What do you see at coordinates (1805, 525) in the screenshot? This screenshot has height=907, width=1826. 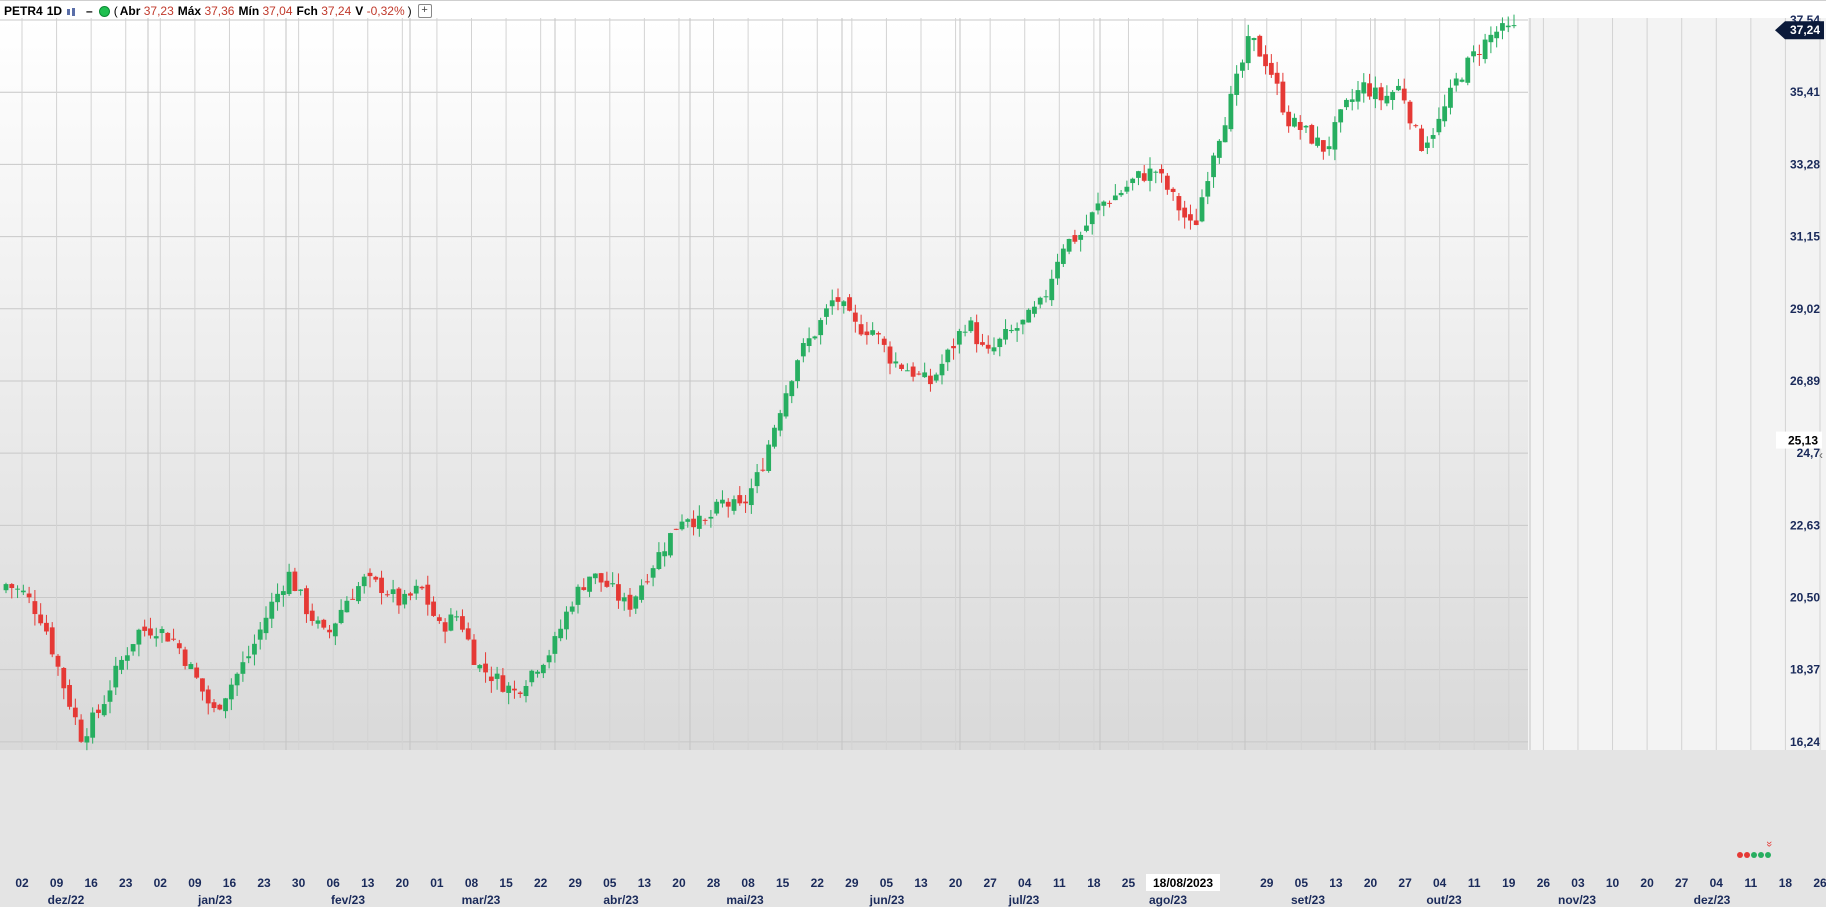 I see `price-tick-label: 22,63` at bounding box center [1805, 525].